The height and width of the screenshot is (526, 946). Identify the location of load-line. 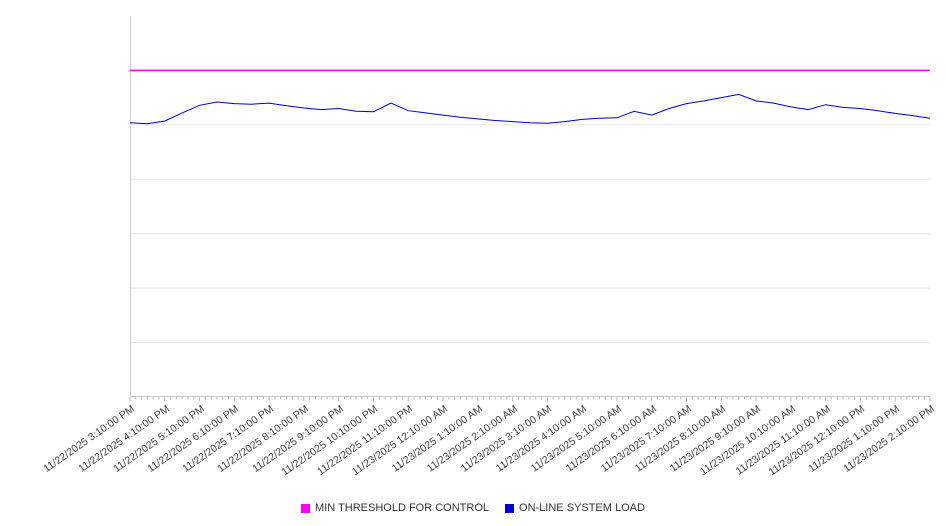
(530, 109).